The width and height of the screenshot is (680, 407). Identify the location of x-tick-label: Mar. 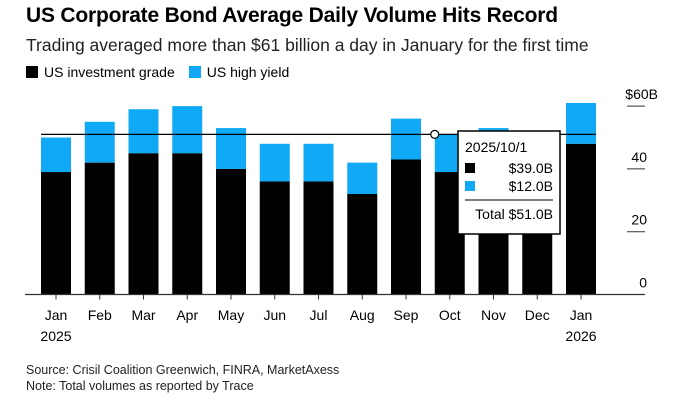
(143, 315).